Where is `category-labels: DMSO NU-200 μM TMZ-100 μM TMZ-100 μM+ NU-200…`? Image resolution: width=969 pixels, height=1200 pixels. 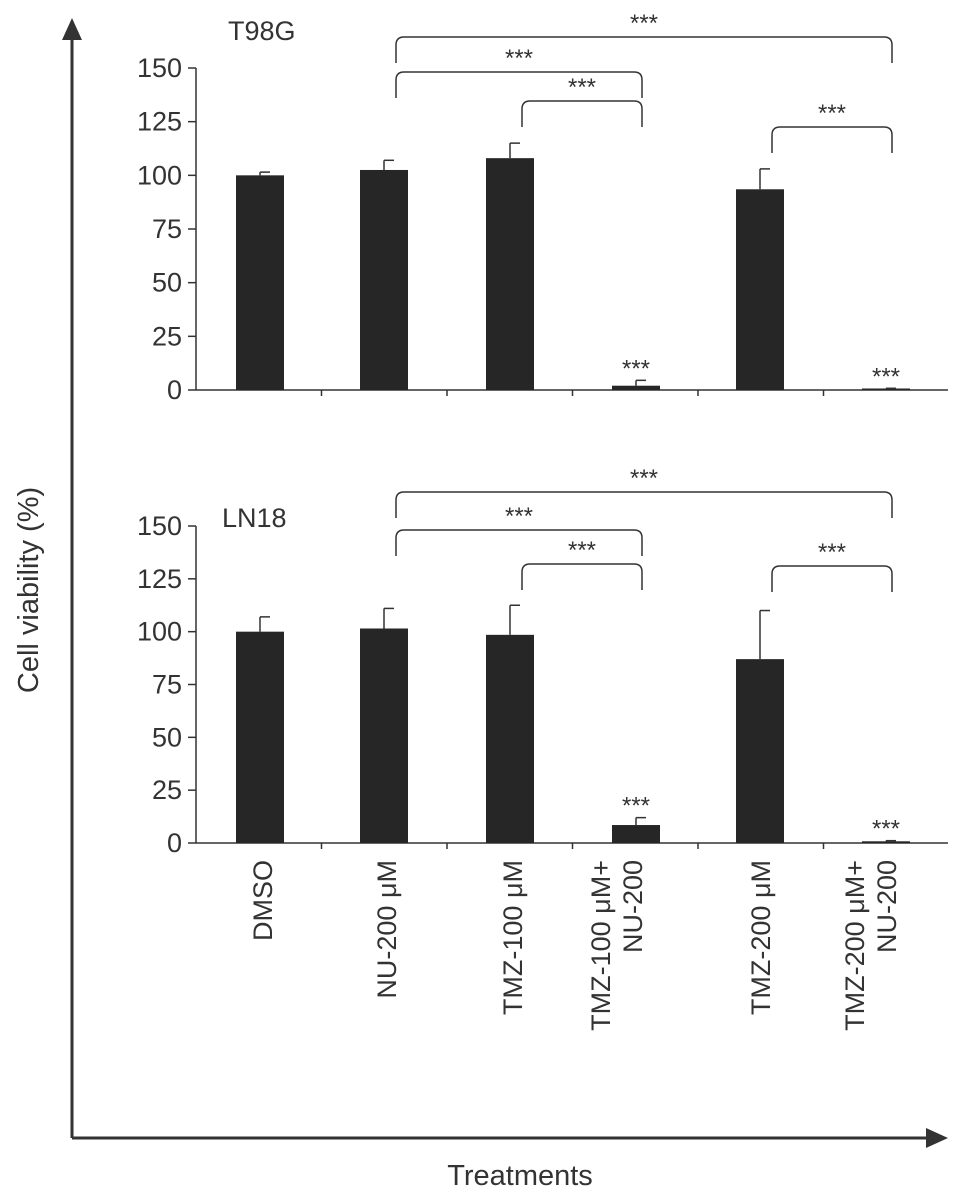 category-labels: DMSO NU-200 μM TMZ-100 μM TMZ-100 μM+ NU-200… is located at coordinates (575, 945).